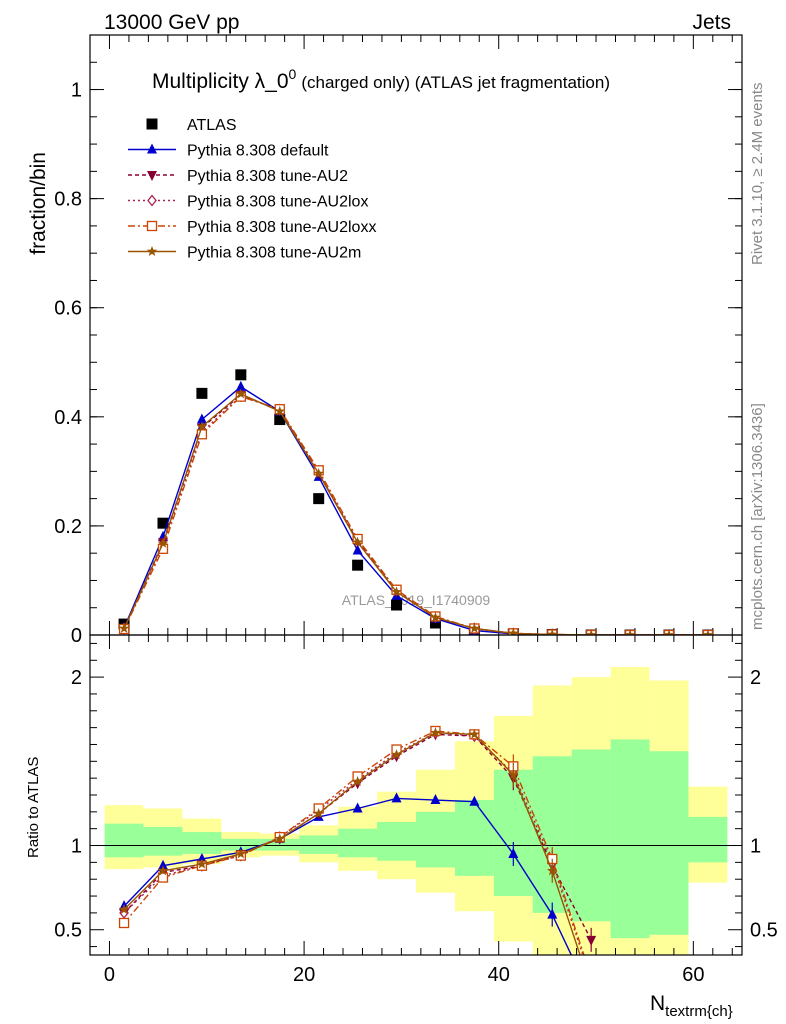 Image resolution: width=786 pixels, height=1024 pixels. I want to click on legend-label: Pythia 8.308 tune-AU2, so click(267, 176).